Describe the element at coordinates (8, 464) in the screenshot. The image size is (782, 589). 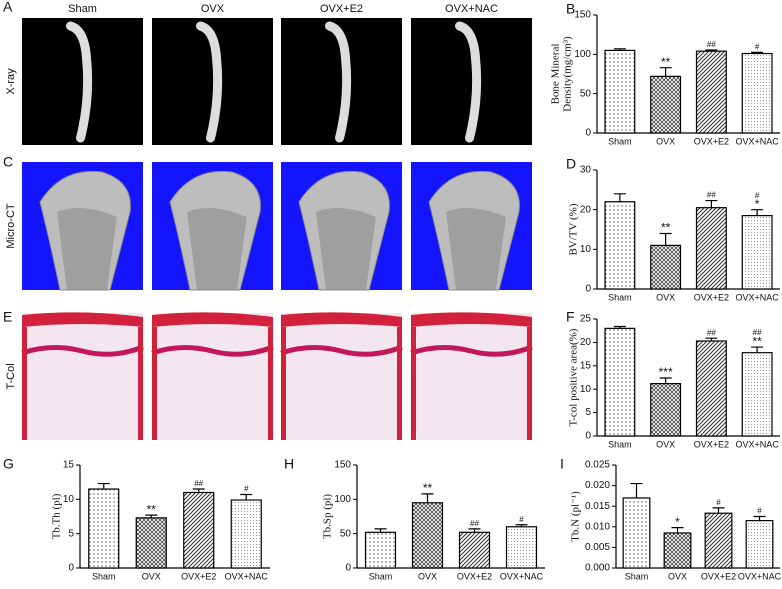
I see `panel-letter: G` at that location.